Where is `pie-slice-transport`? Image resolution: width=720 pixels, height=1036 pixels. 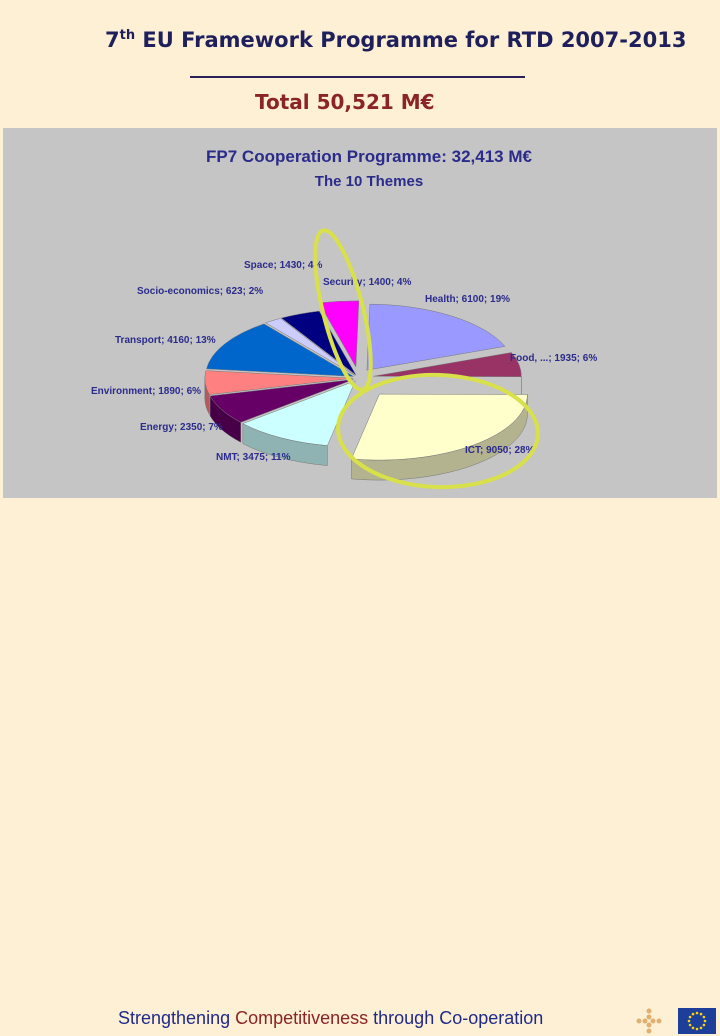
pie-slice-transport is located at coordinates (280, 350).